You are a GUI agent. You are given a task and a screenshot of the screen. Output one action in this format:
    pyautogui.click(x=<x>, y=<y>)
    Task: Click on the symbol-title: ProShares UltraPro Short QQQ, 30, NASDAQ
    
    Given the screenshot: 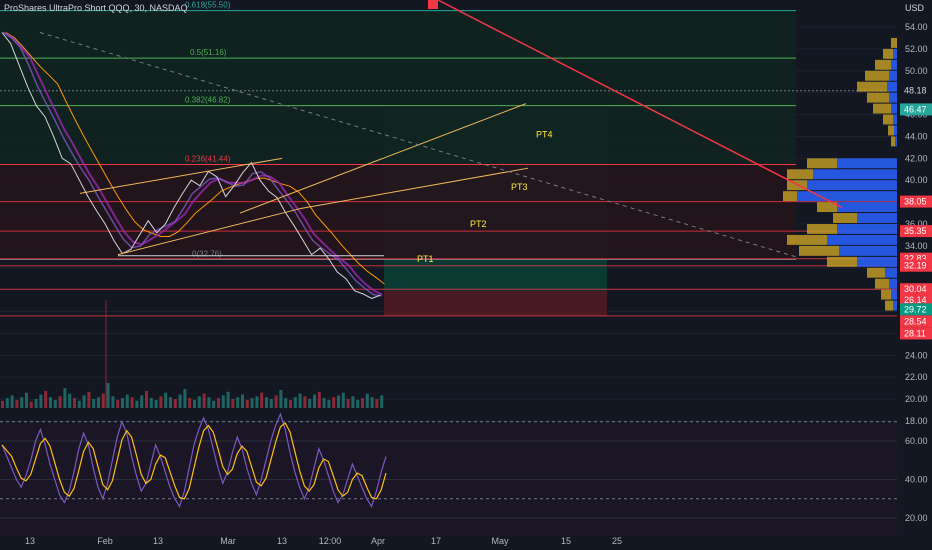 What is the action you would take?
    pyautogui.click(x=96, y=8)
    